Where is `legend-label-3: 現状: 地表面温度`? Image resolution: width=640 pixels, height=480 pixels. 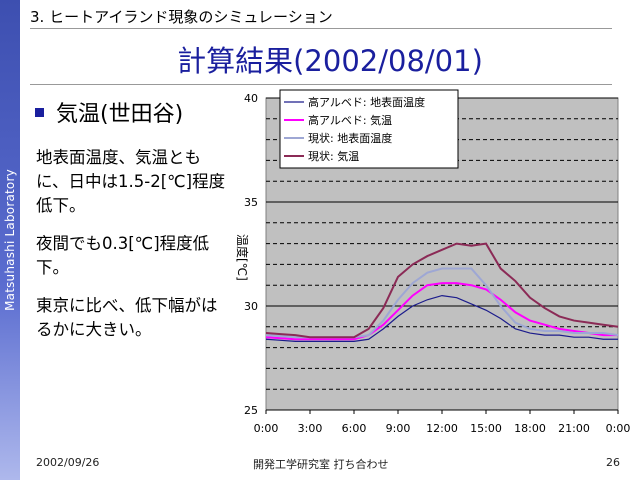 legend-label-3: 現状: 地表面温度 is located at coordinates (350, 138).